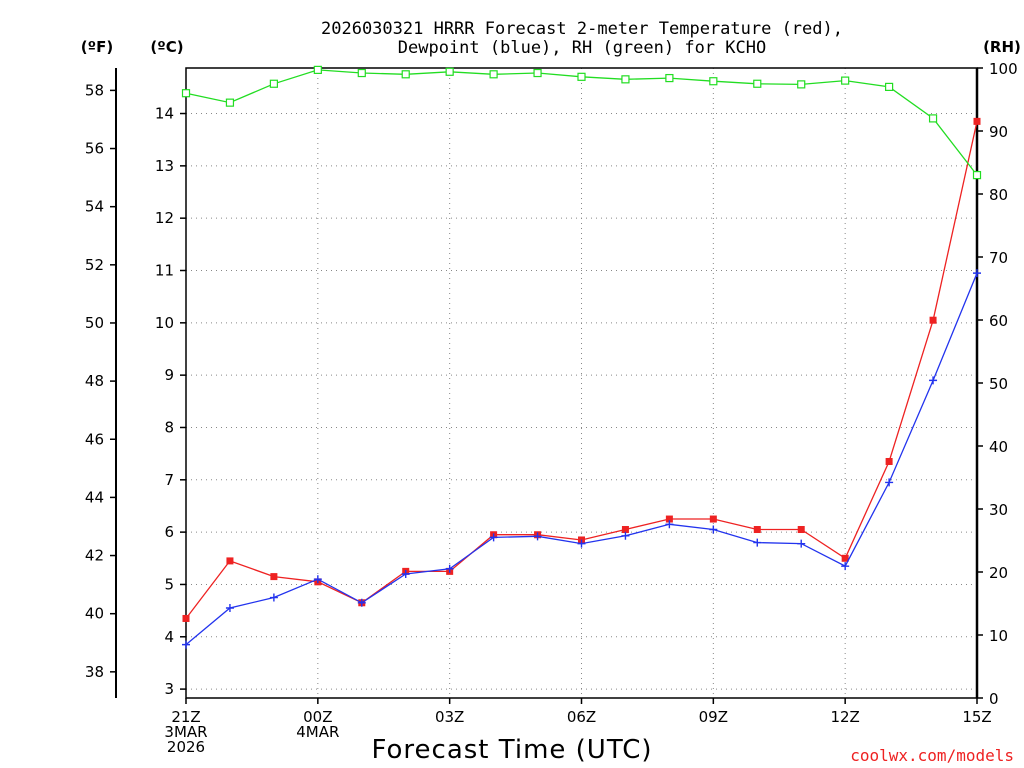 Image resolution: width=1024 pixels, height=768 pixels. What do you see at coordinates (844, 717) in the screenshot?
I see `x-tick-label: 12Z` at bounding box center [844, 717].